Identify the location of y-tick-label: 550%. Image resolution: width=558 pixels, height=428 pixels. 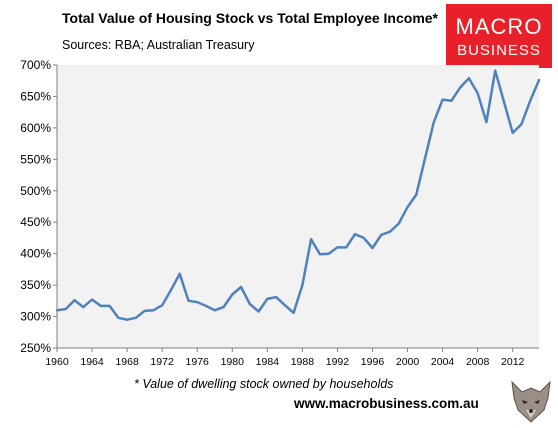
(35, 159).